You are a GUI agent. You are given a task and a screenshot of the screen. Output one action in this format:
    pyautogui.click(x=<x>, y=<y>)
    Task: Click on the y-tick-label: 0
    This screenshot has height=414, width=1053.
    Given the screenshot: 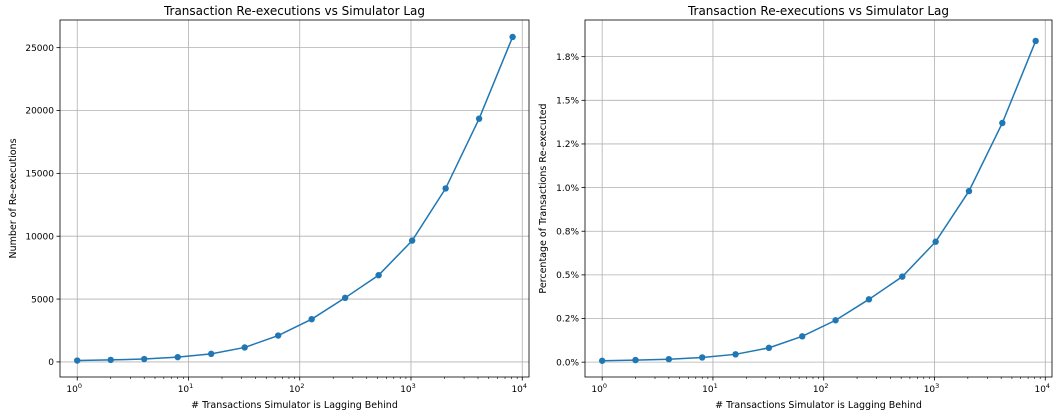 What is the action you would take?
    pyautogui.click(x=51, y=363)
    